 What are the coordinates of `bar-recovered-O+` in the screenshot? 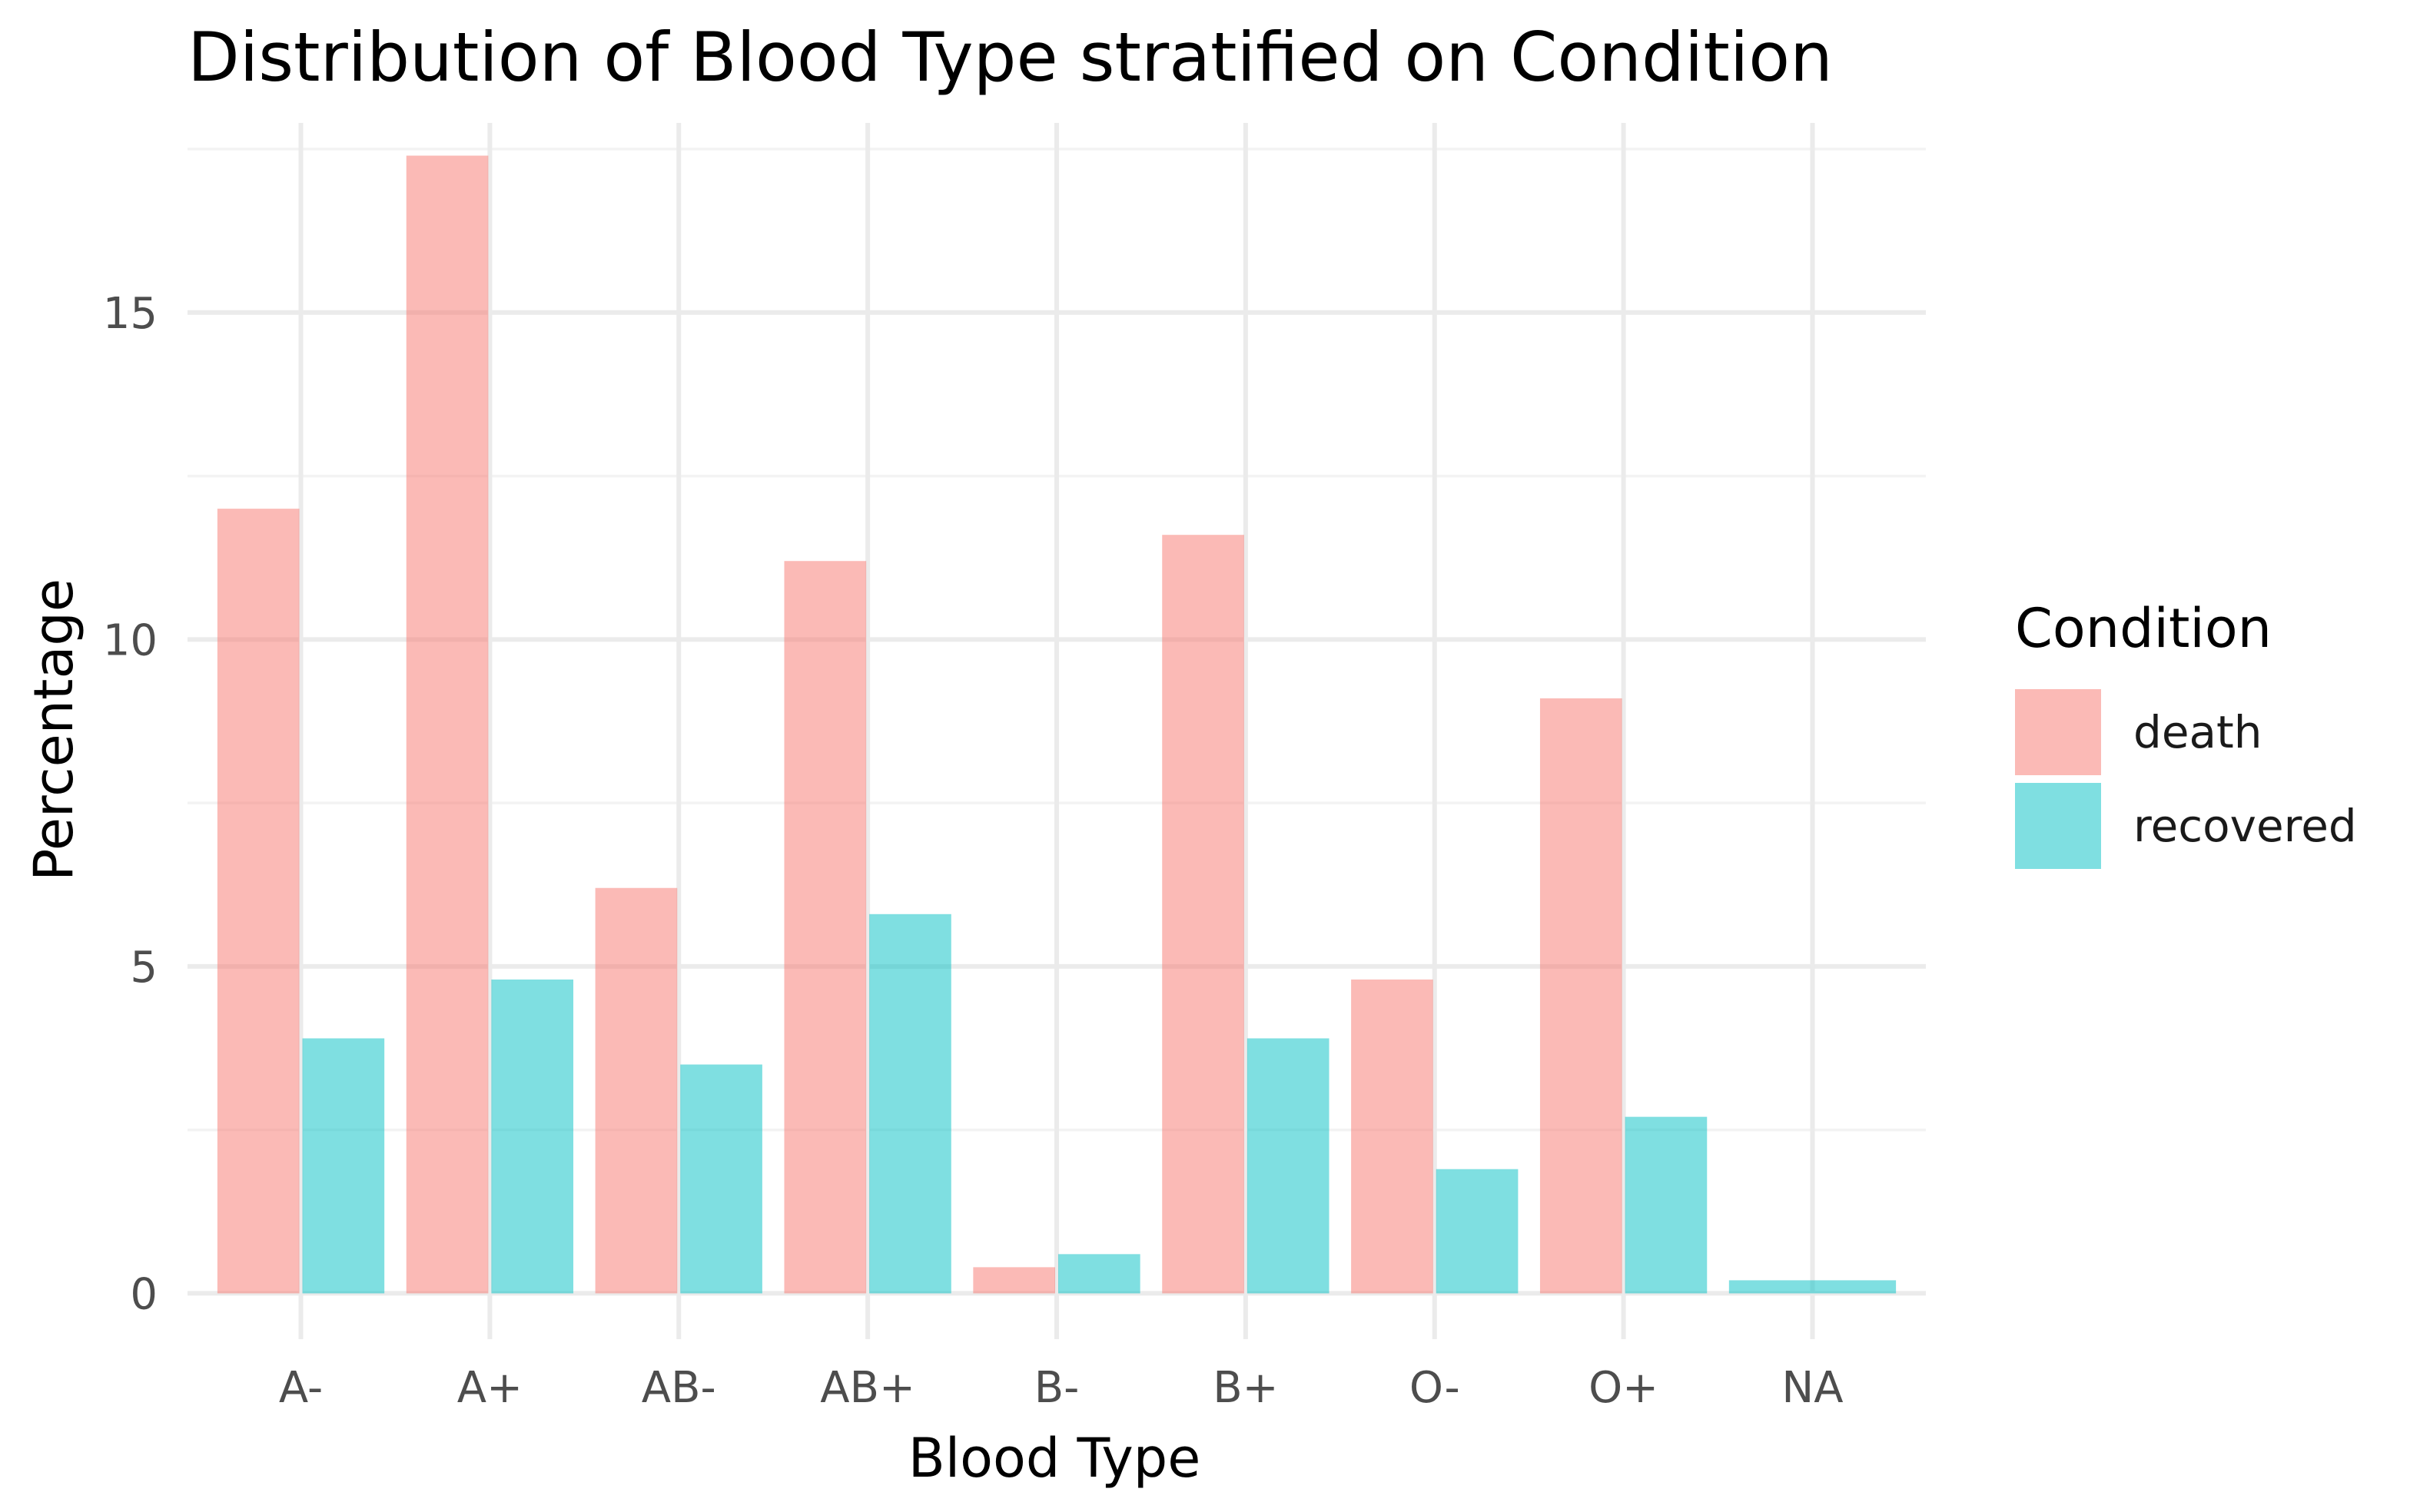 It's located at (1666, 1205).